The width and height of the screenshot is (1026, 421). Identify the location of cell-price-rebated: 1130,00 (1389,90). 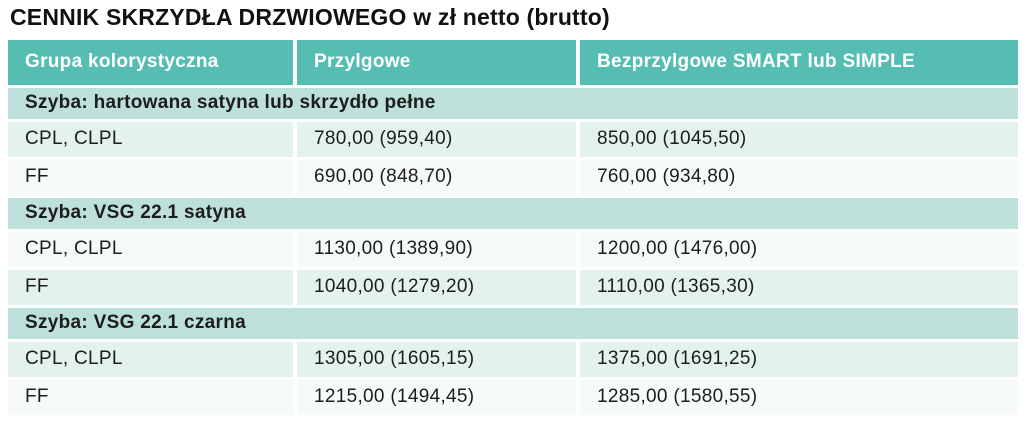
(434, 251).